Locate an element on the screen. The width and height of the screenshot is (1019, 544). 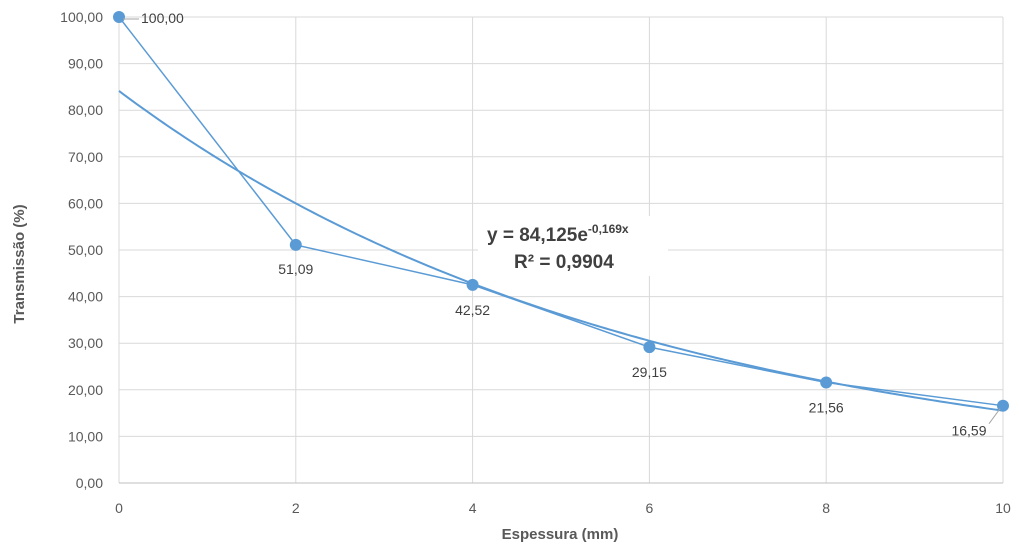
y-tick-label: 90,00 is located at coordinates (85, 64).